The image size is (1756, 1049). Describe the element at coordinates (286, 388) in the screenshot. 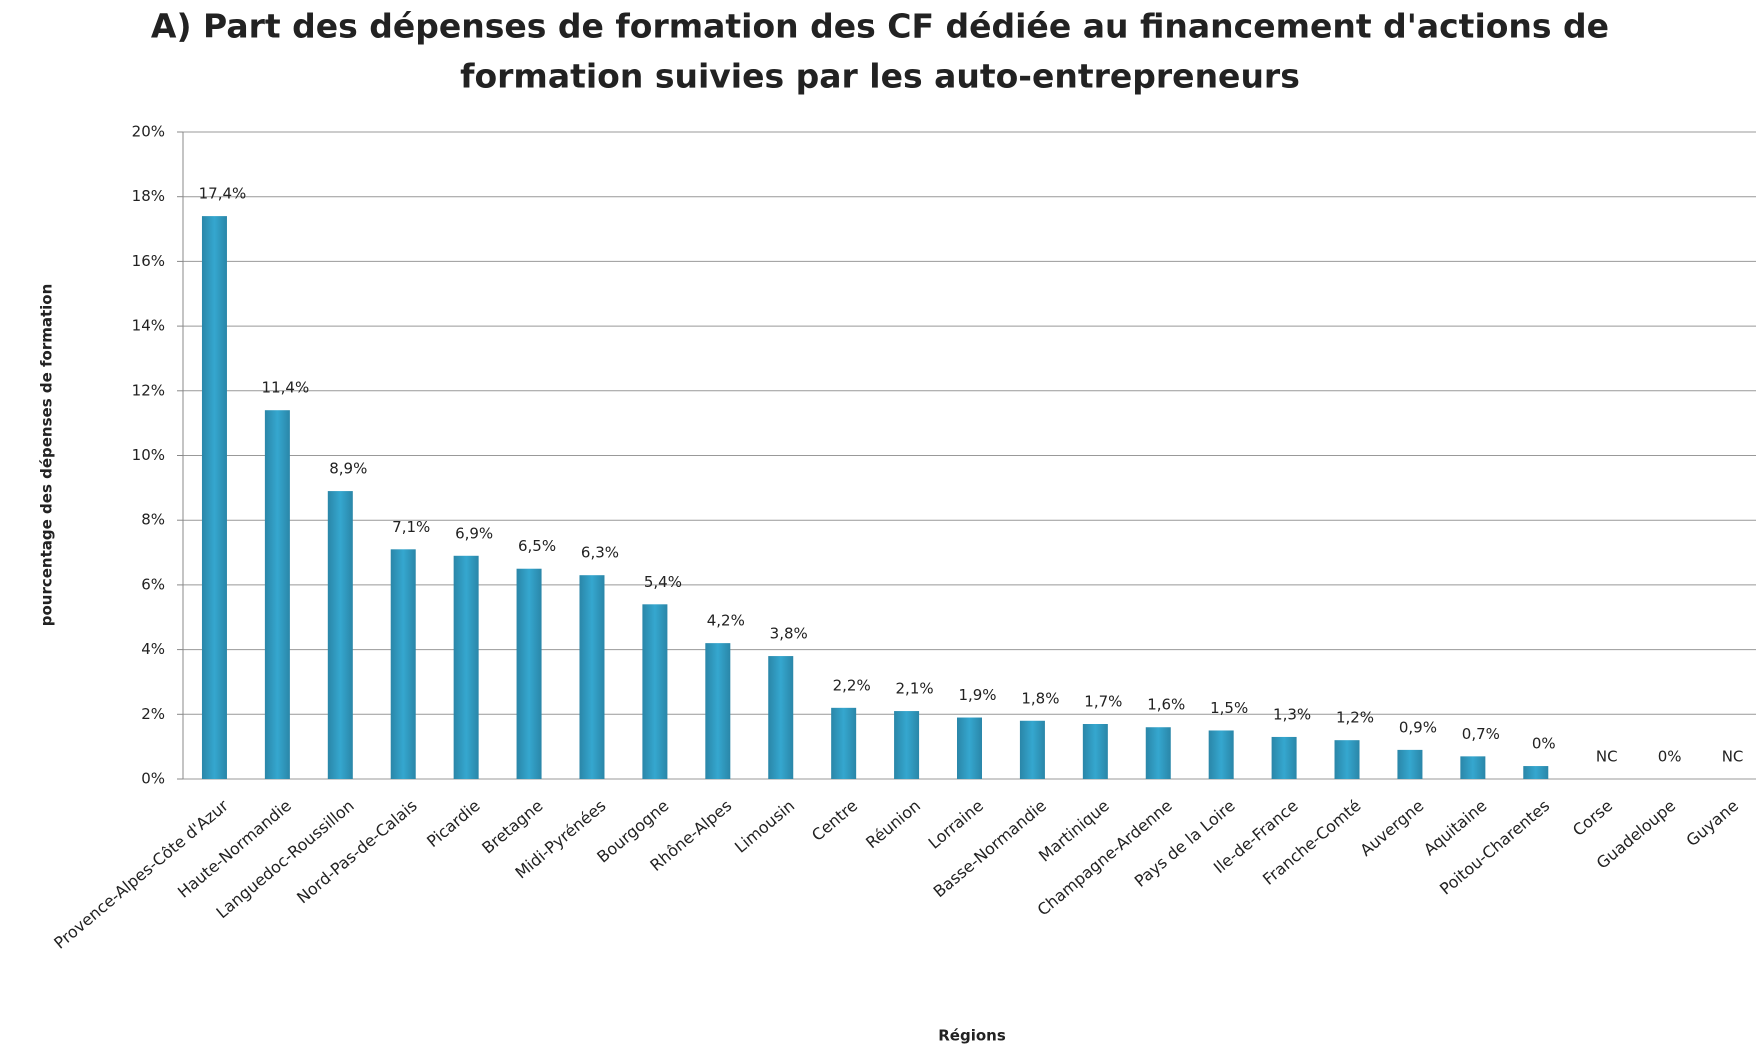

I see `value-label: 11,4%` at that location.